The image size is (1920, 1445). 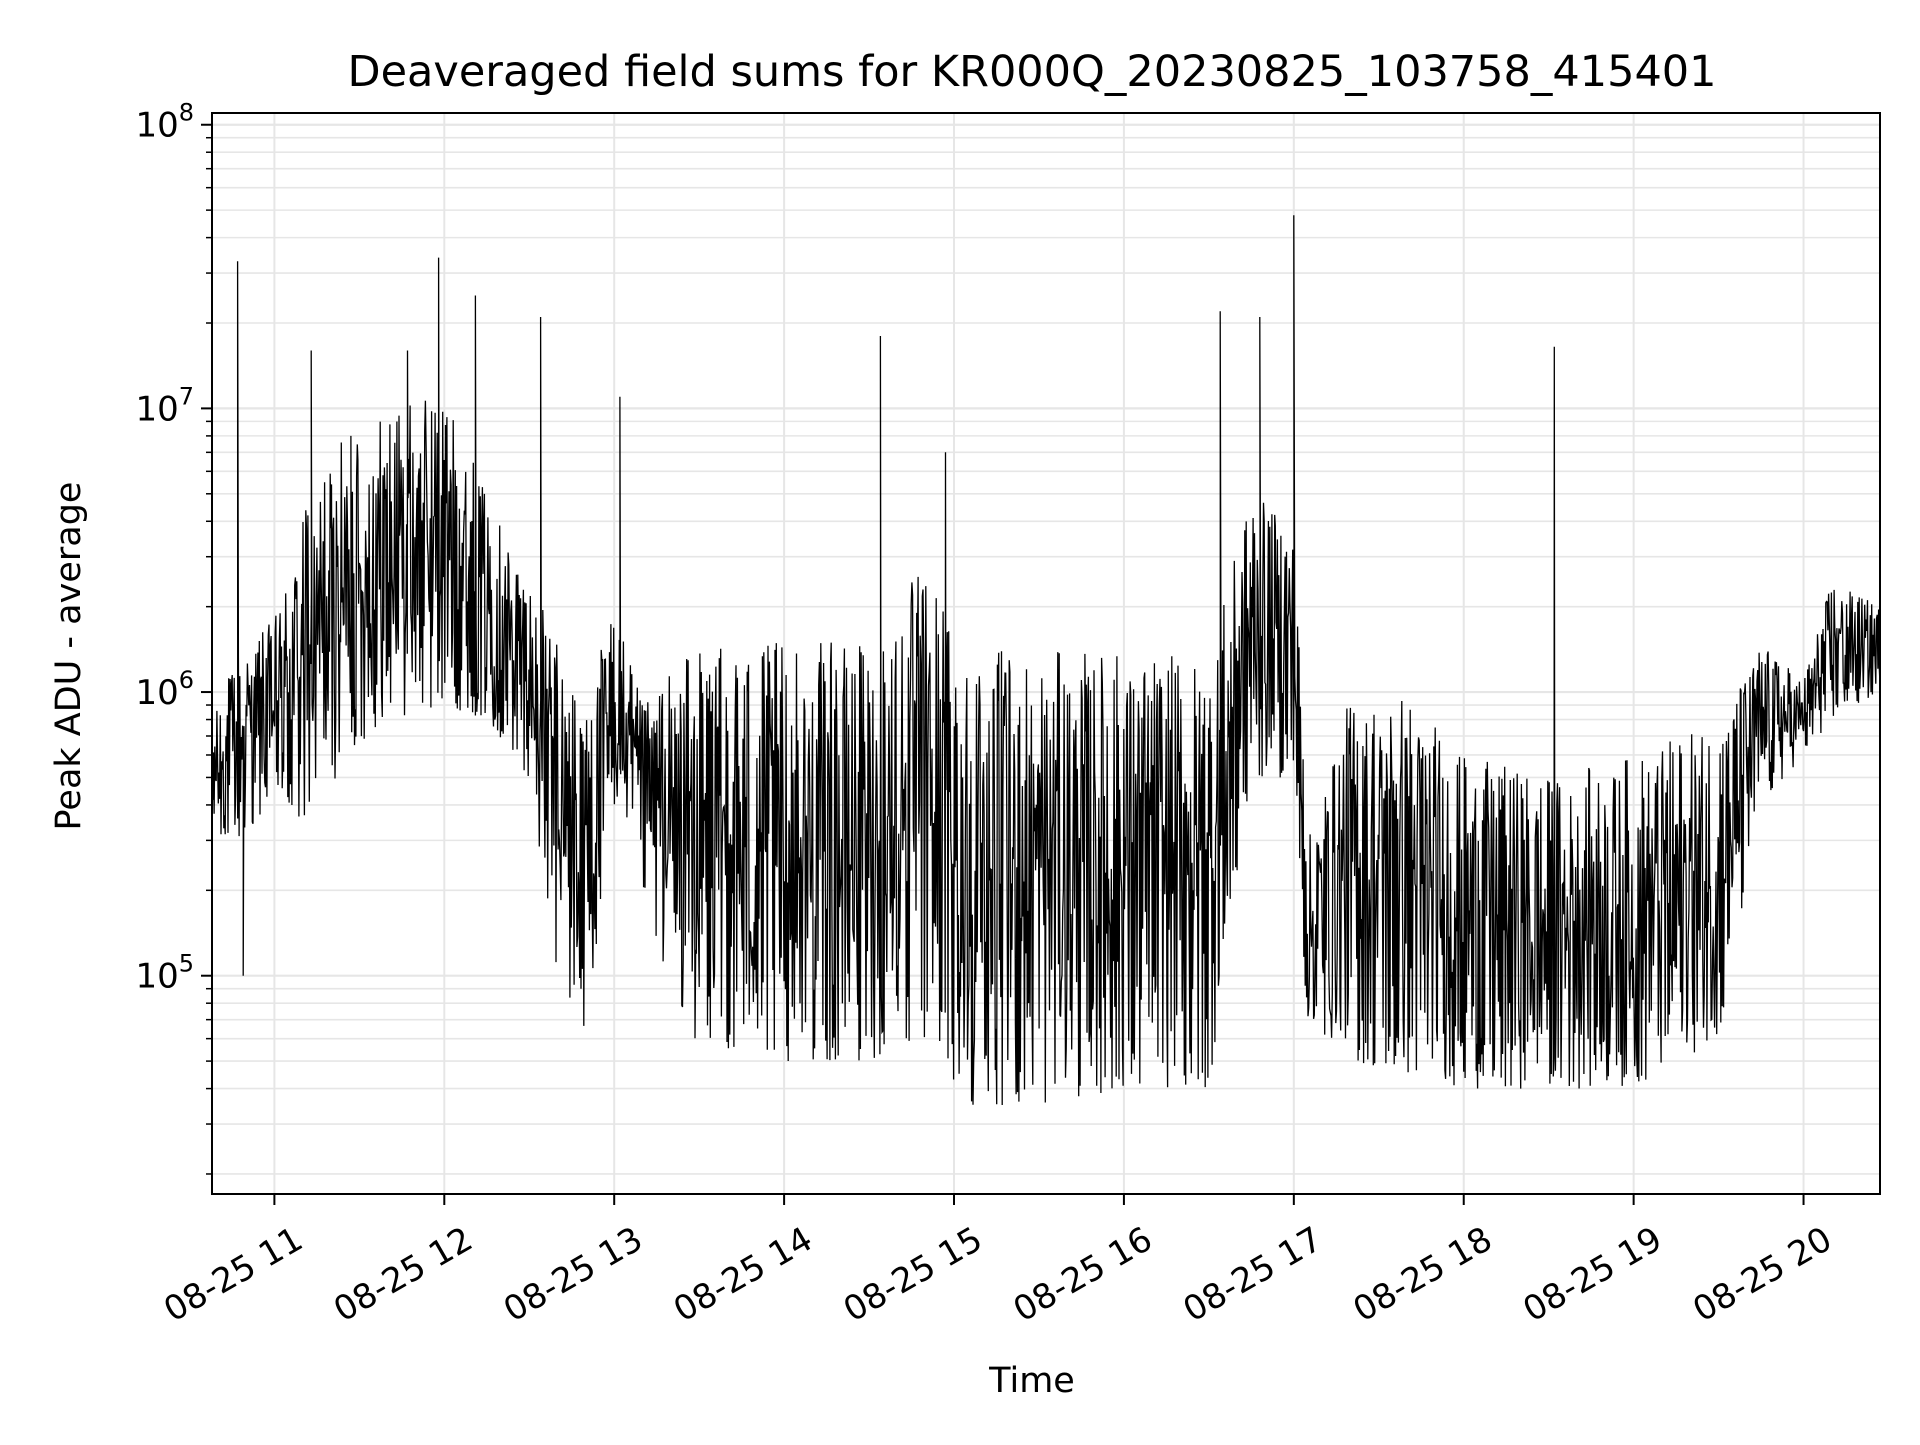 What do you see at coordinates (164, 689) in the screenshot?
I see `y-tick-label: 10⁶` at bounding box center [164, 689].